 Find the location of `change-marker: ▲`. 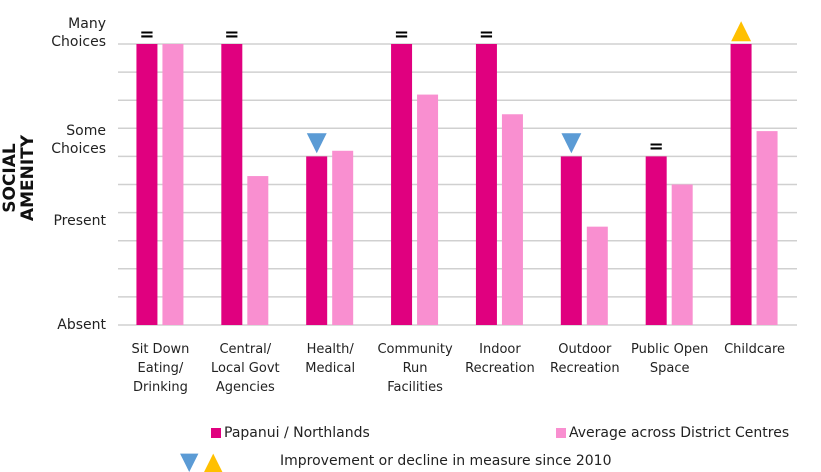

change-marker: ▲ is located at coordinates (741, 30).